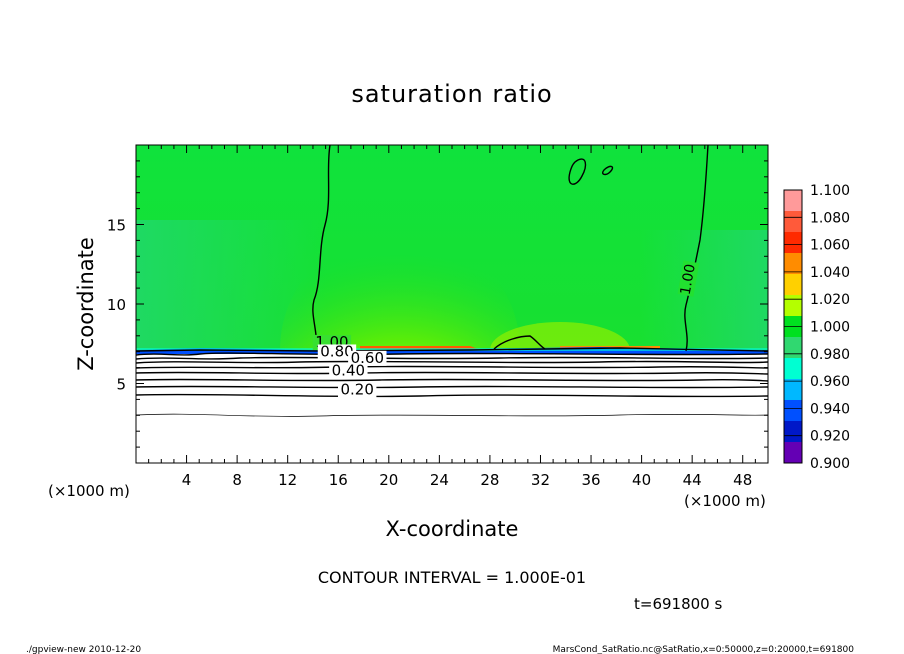 Image resolution: width=904 pixels, height=654 pixels. I want to click on x-tick-label: 44, so click(692, 480).